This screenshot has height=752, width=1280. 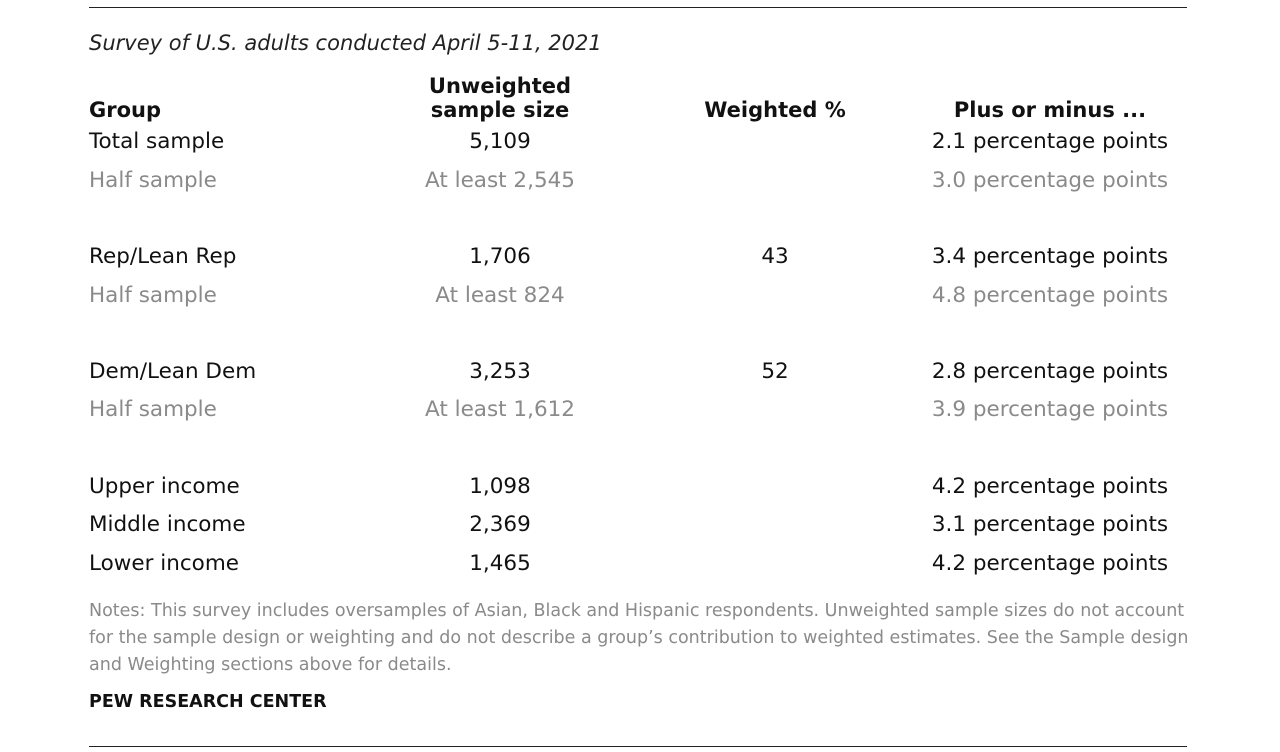 What do you see at coordinates (500, 110) in the screenshot?
I see `header-unweighted-line2: sample size` at bounding box center [500, 110].